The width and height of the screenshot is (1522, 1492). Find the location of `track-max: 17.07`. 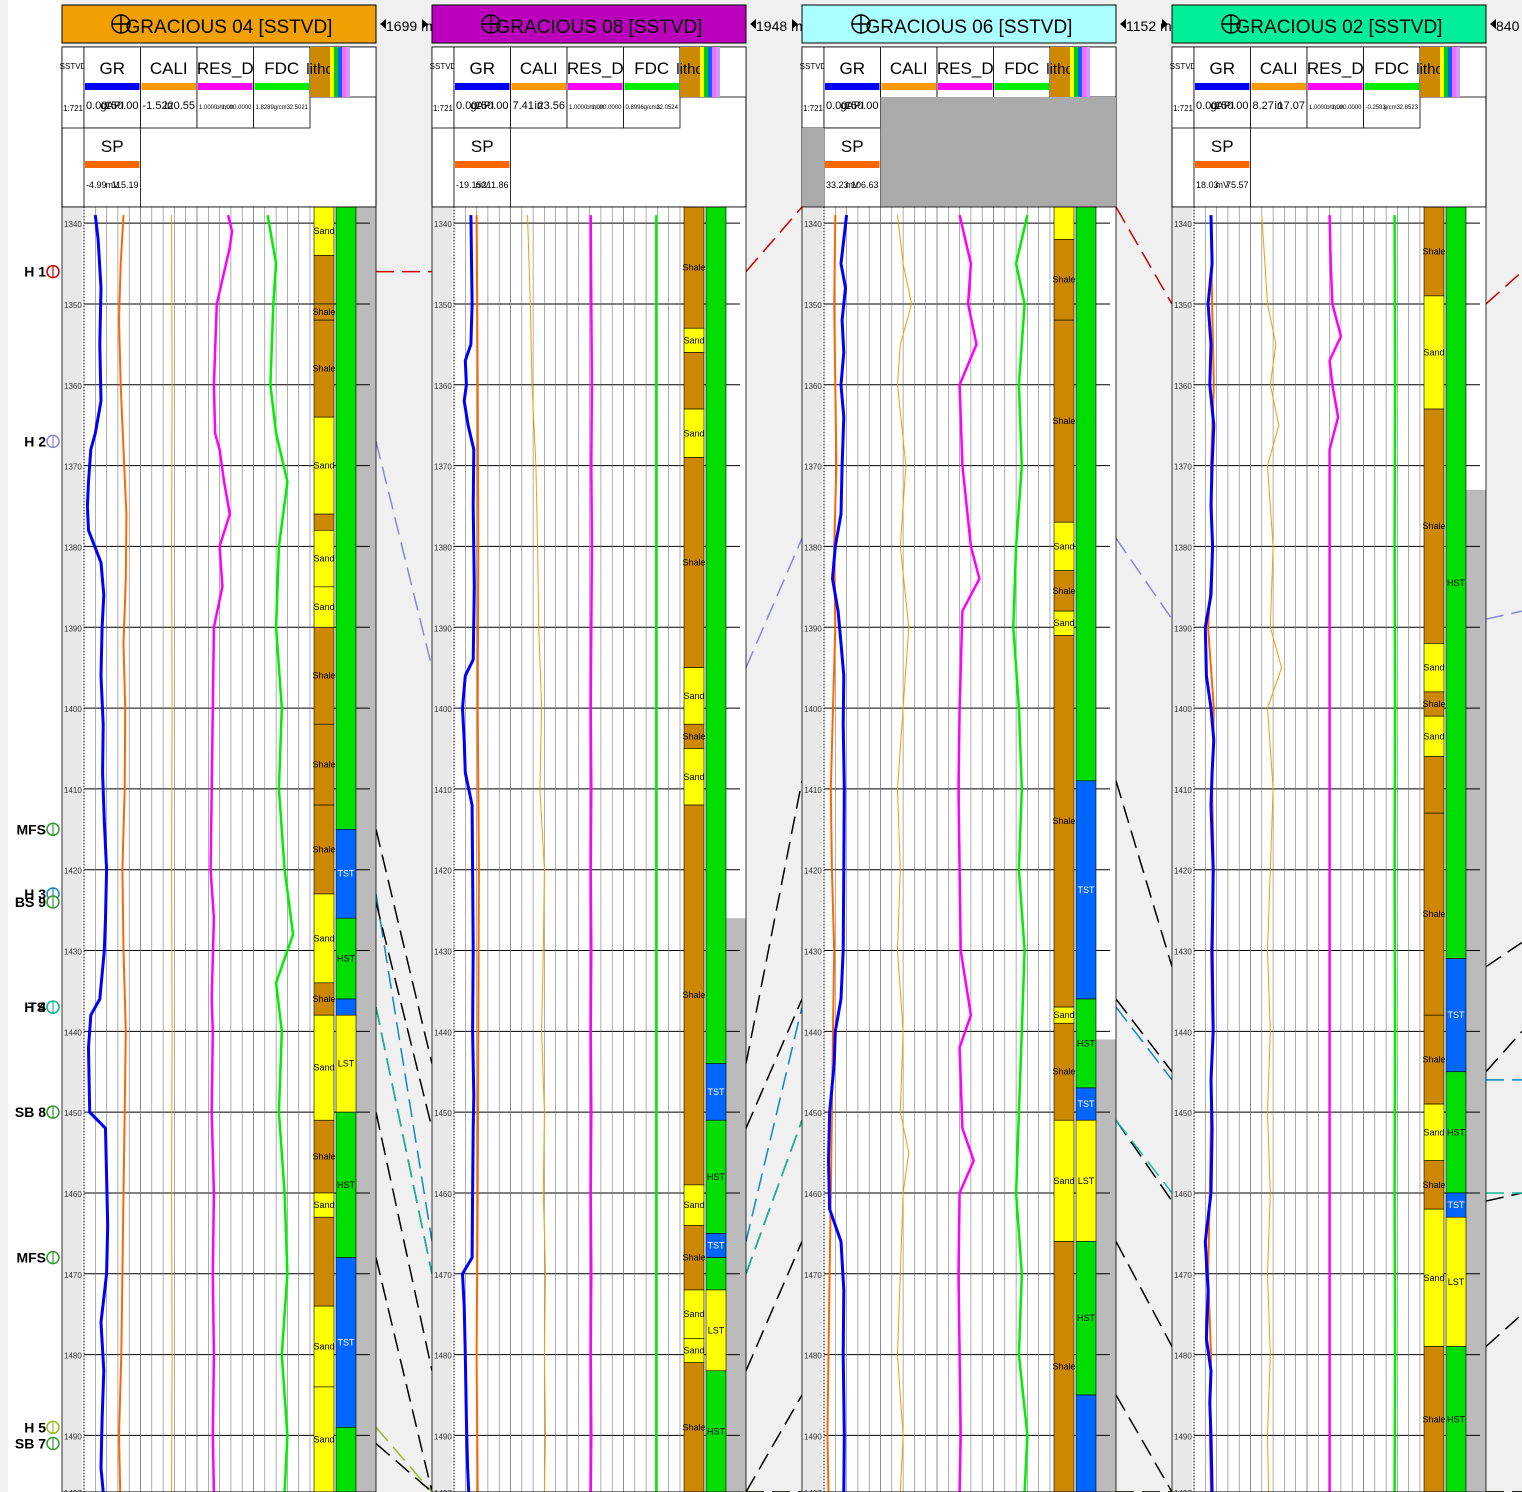

track-max: 17.07 is located at coordinates (1291, 106).